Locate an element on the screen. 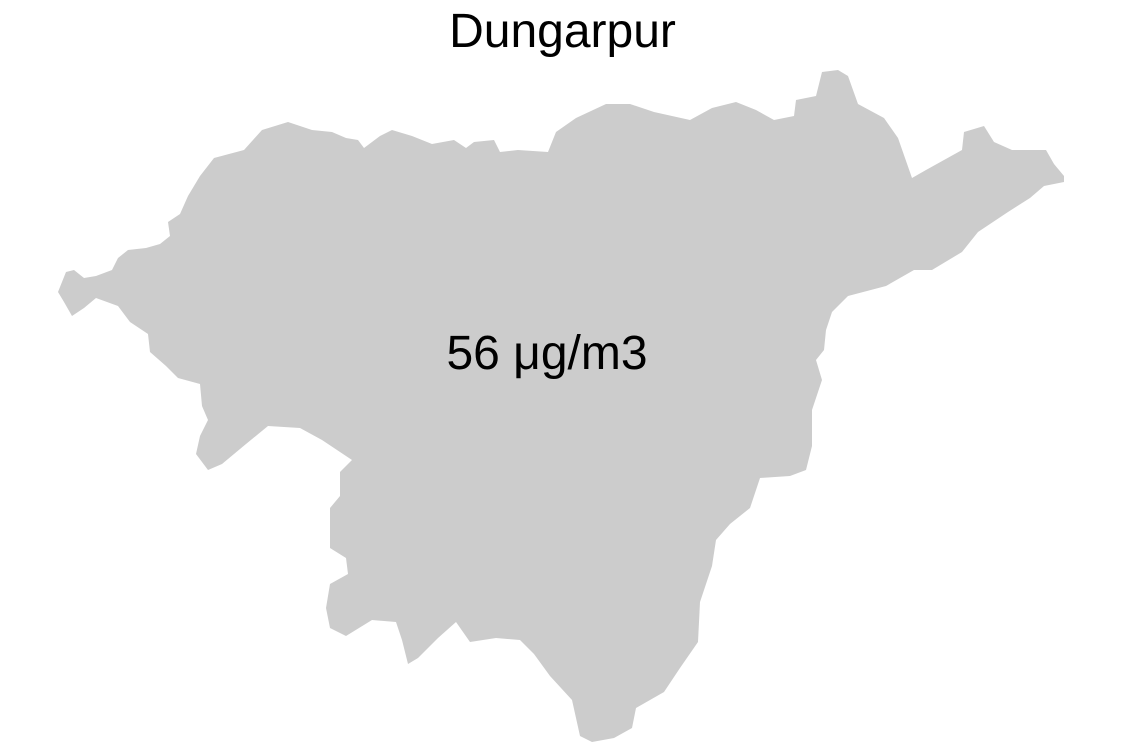 Image resolution: width=1125 pixels, height=750 pixels. pm-value-label: 56 μg/m3 is located at coordinates (547, 353).